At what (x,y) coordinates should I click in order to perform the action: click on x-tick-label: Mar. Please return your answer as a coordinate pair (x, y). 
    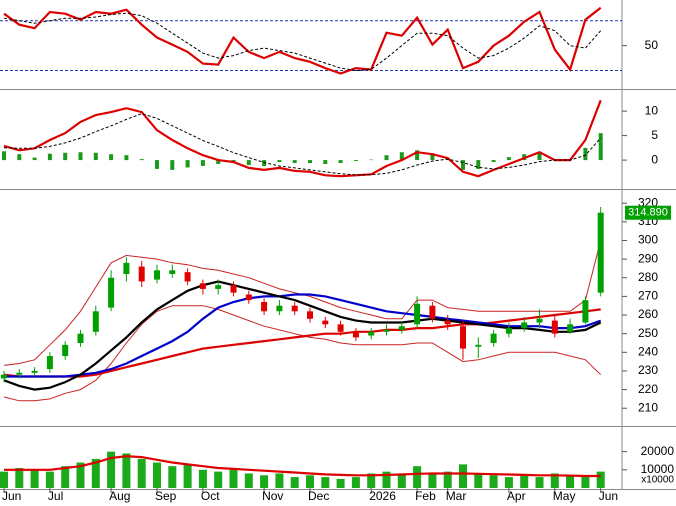
    Looking at the image, I should click on (456, 496).